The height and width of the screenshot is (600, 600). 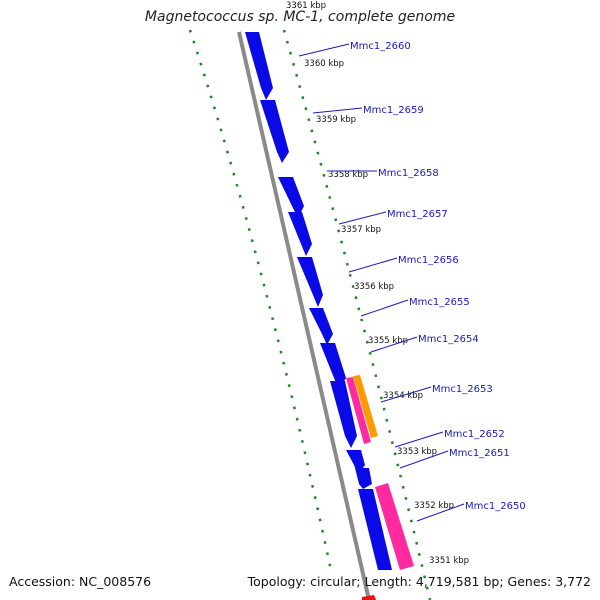 I want to click on gene-label: Mmc1_2656, so click(x=428, y=260).